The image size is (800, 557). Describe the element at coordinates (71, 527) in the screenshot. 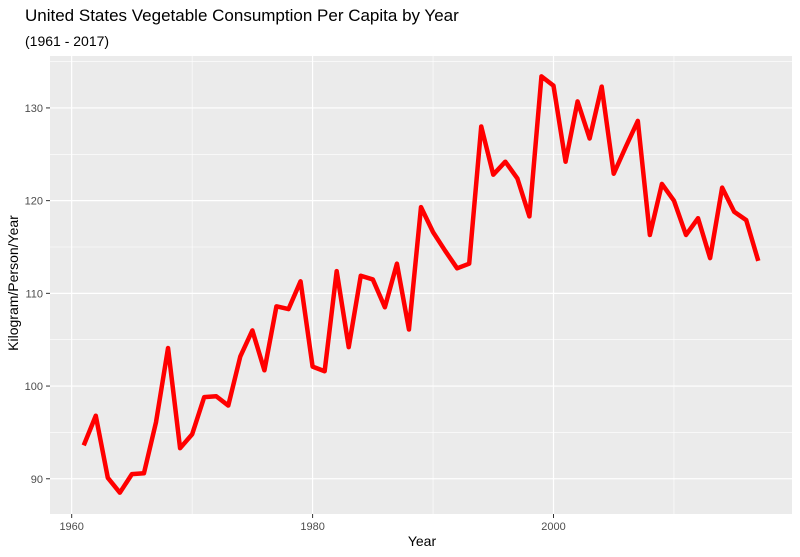

I see `x-tick-label: 1960` at that location.